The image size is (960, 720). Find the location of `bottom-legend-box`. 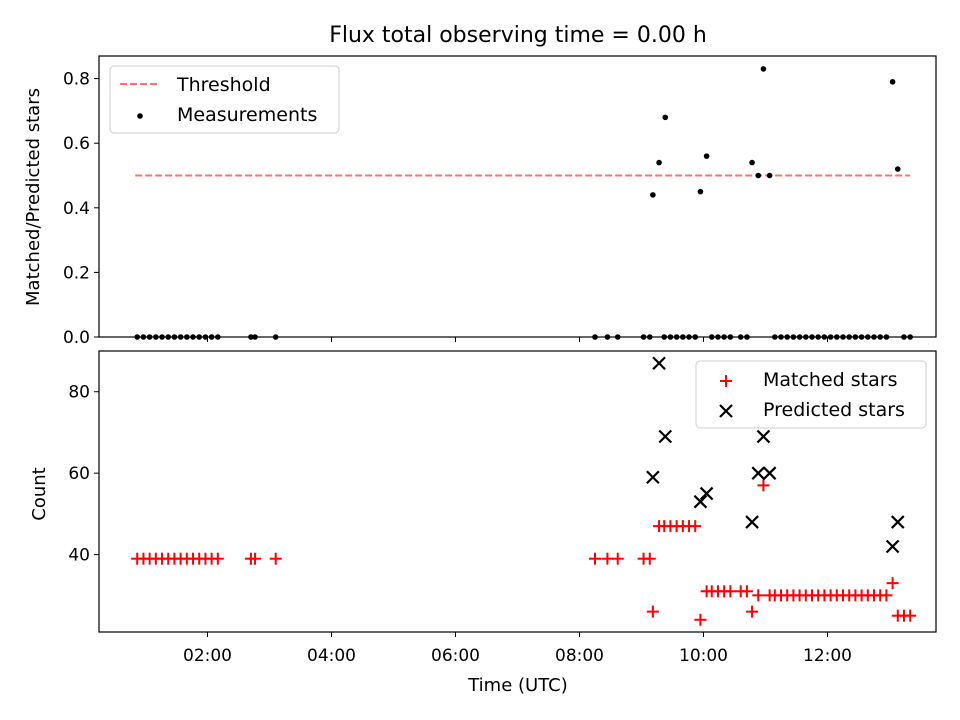

bottom-legend-box is located at coordinates (811, 394).